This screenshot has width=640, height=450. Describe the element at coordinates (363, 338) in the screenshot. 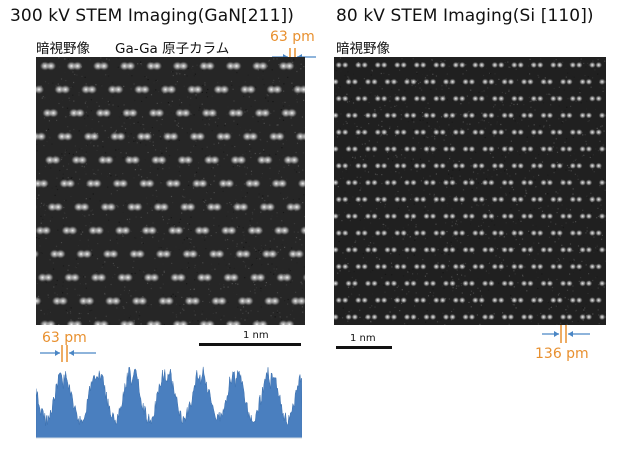

I see `right-scalebar-label: 1 nm` at that location.